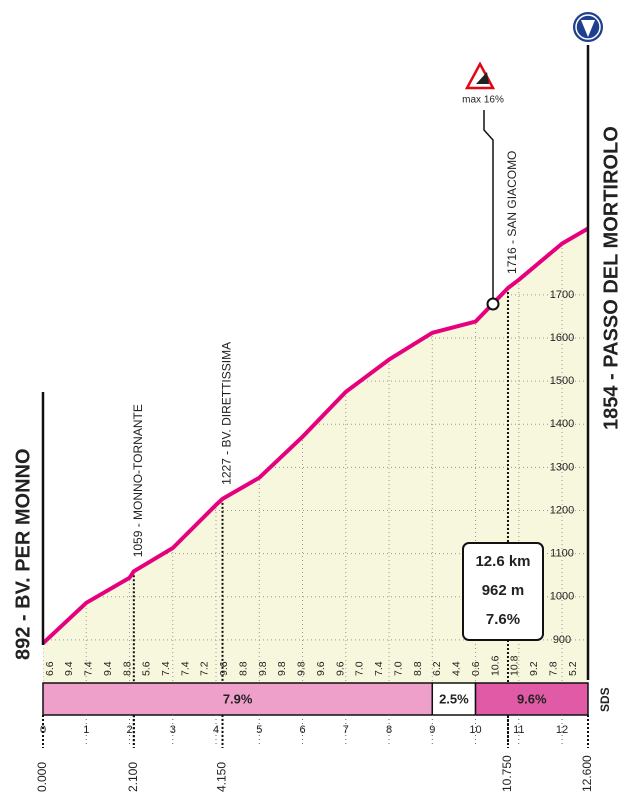  What do you see at coordinates (515, 665) in the screenshot?
I see `gradient-label: 10.8` at bounding box center [515, 665].